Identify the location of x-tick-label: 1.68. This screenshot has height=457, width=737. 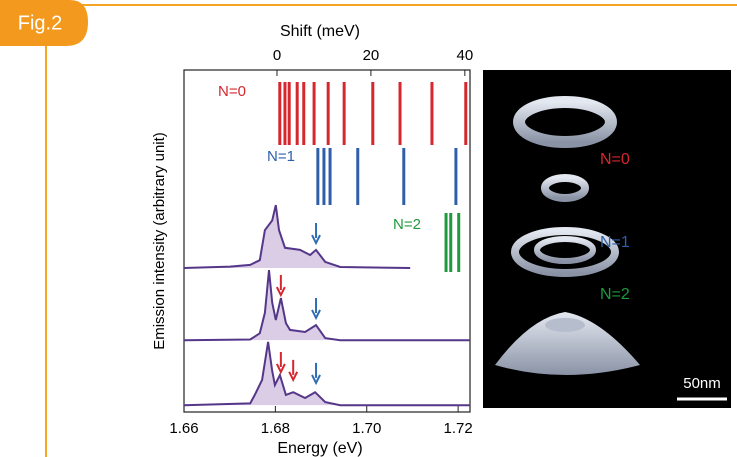
(275, 428).